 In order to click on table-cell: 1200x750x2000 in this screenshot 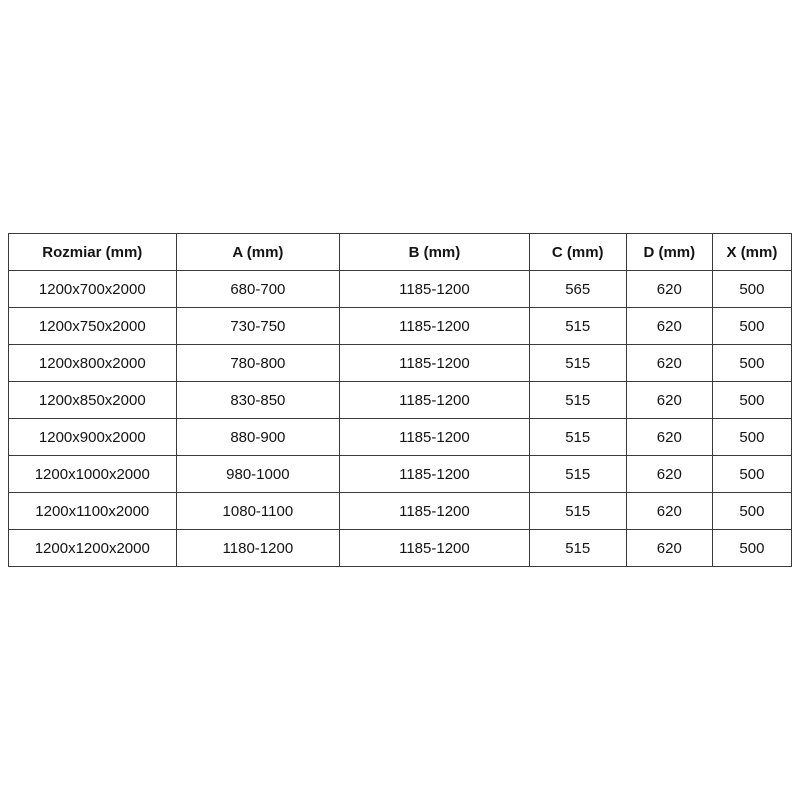, I will do `click(92, 326)`.